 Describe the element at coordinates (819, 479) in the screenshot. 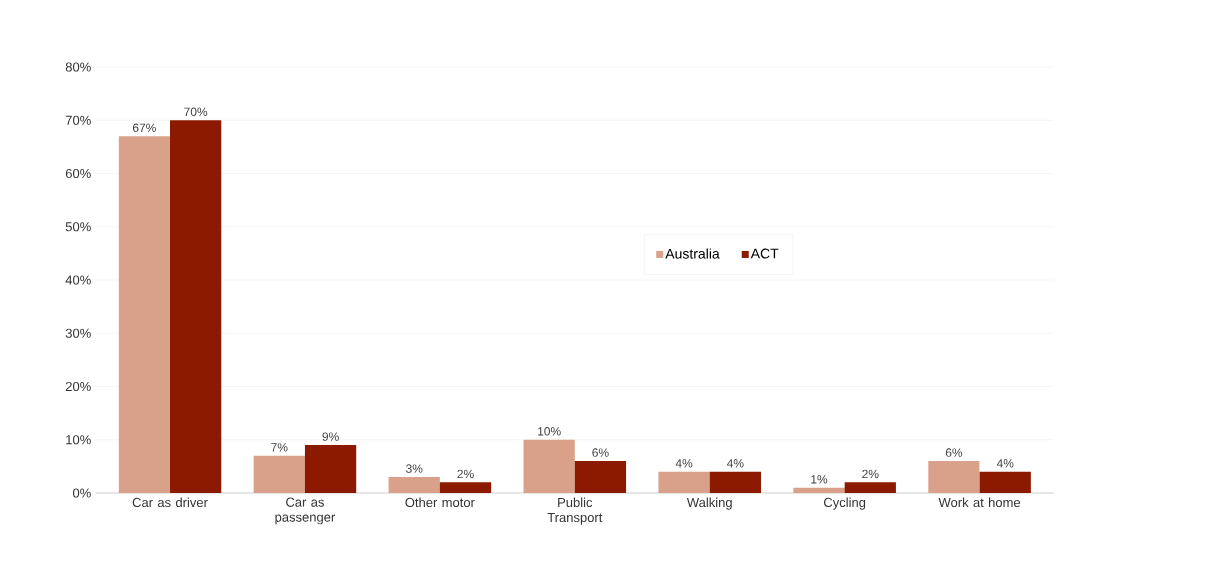

I see `data-label: 1%` at that location.